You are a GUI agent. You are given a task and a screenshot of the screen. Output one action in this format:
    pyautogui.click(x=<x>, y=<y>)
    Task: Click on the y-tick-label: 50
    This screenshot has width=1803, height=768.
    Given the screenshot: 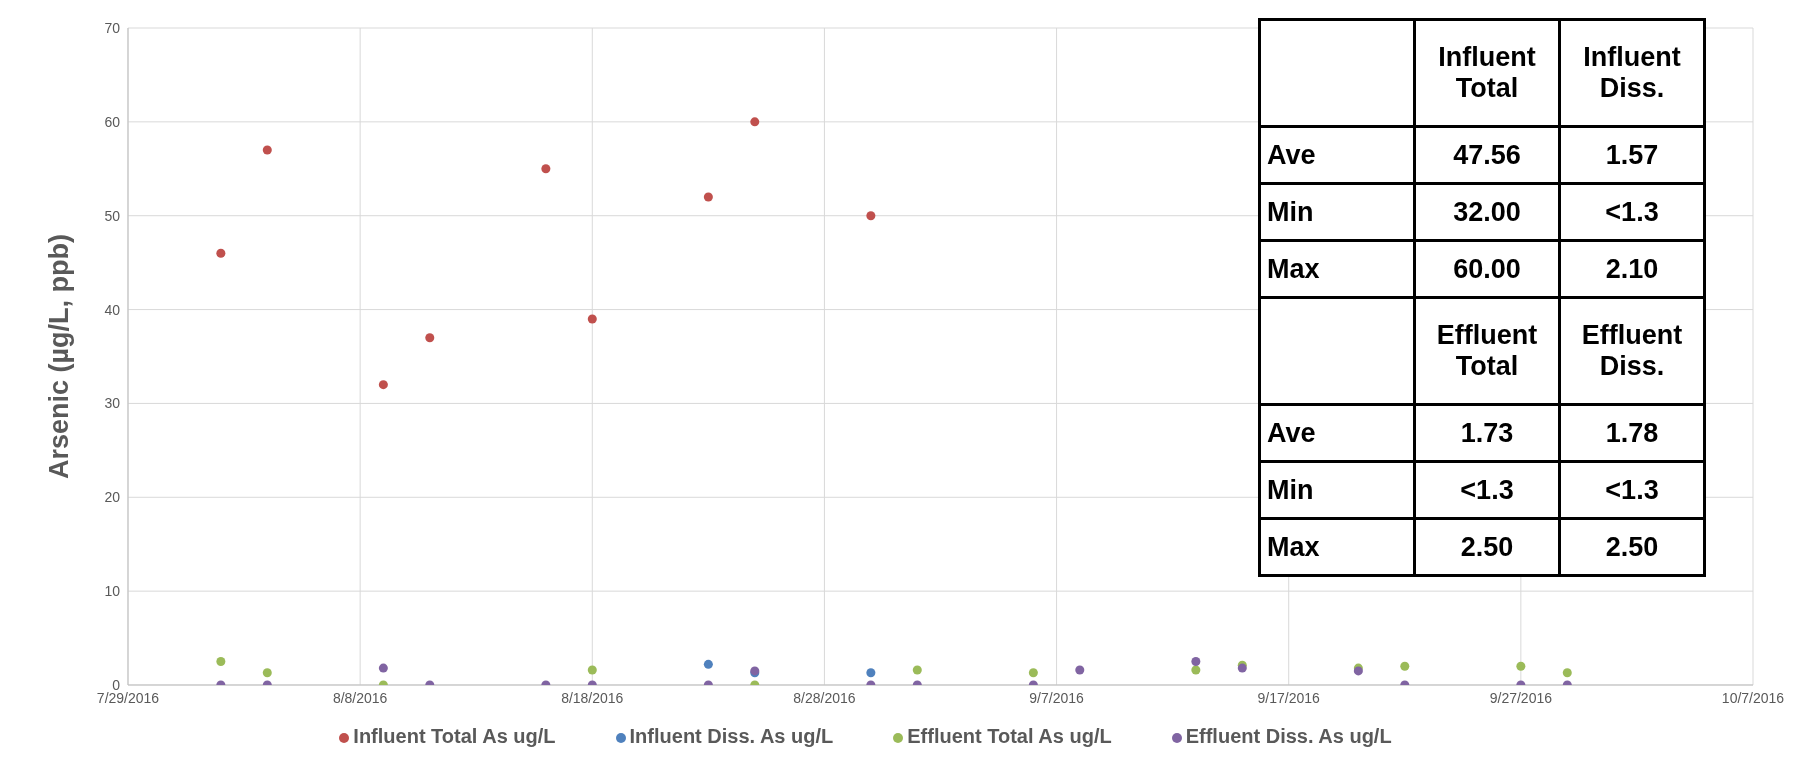 What is the action you would take?
    pyautogui.click(x=112, y=215)
    